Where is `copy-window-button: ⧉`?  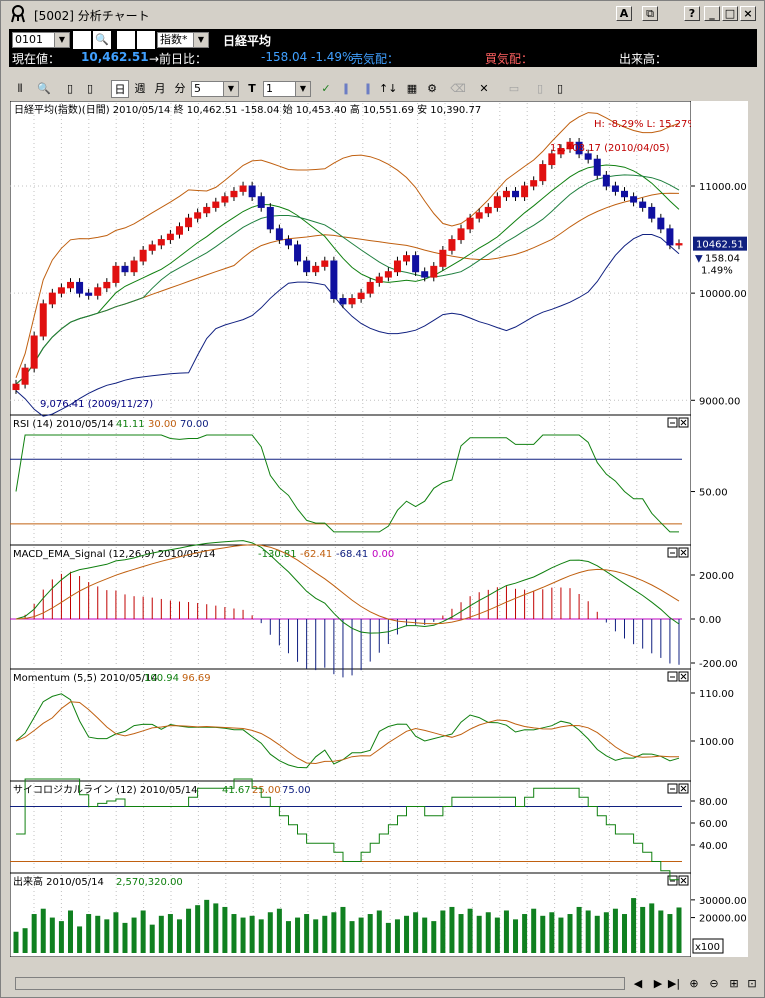
copy-window-button: ⧉ is located at coordinates (650, 13).